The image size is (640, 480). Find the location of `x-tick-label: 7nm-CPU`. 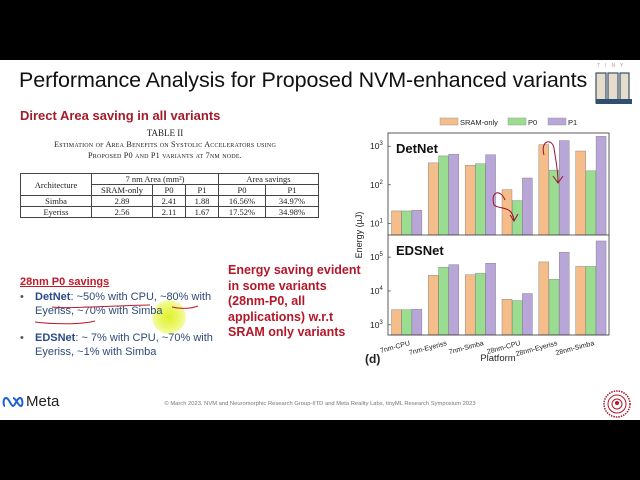

x-tick-label: 7nm-CPU is located at coordinates (394, 347).